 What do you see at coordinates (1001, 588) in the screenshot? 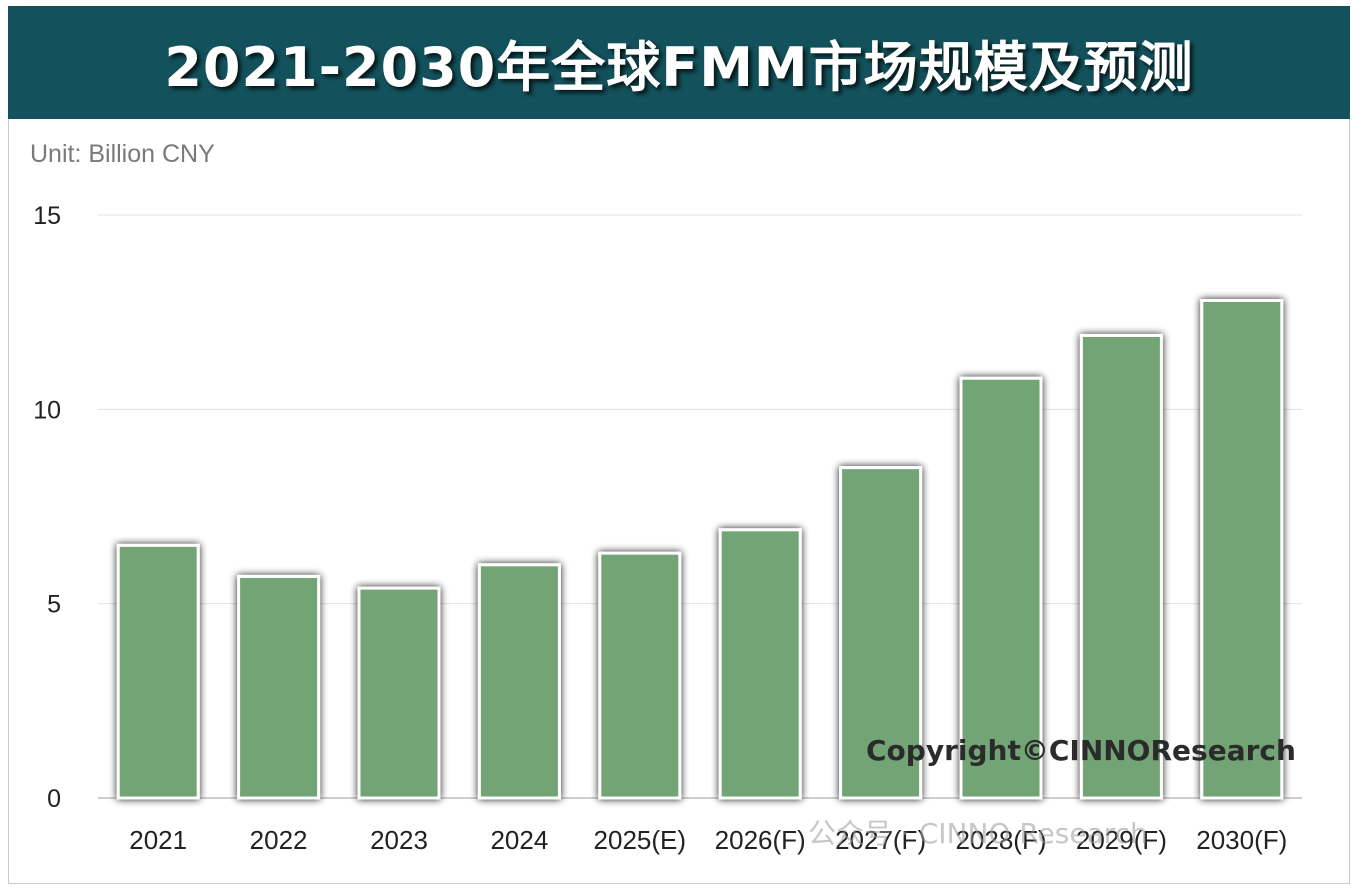
I see `bar-2028(F)` at bounding box center [1001, 588].